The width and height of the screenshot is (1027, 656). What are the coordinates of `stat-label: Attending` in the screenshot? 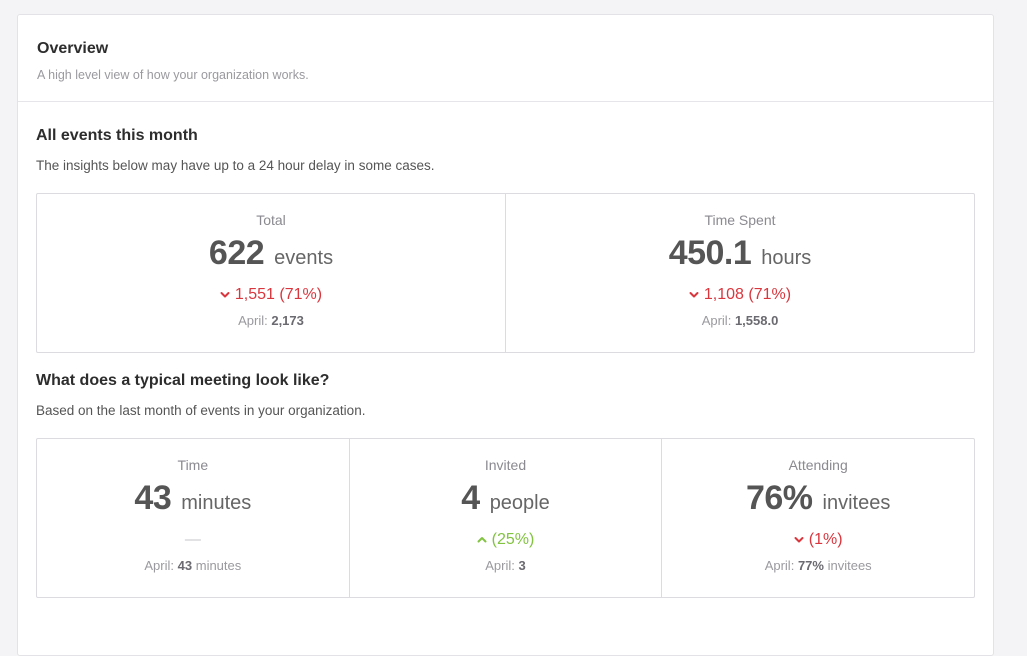 It's located at (818, 465).